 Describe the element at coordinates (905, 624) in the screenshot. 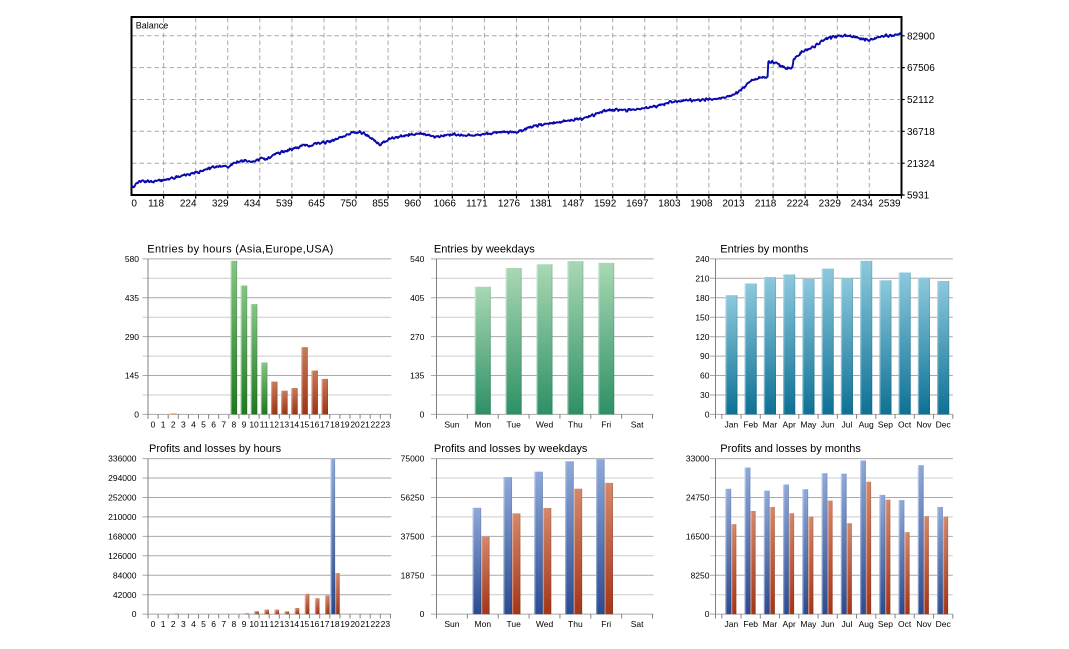

I see `svg-text: Oct` at that location.